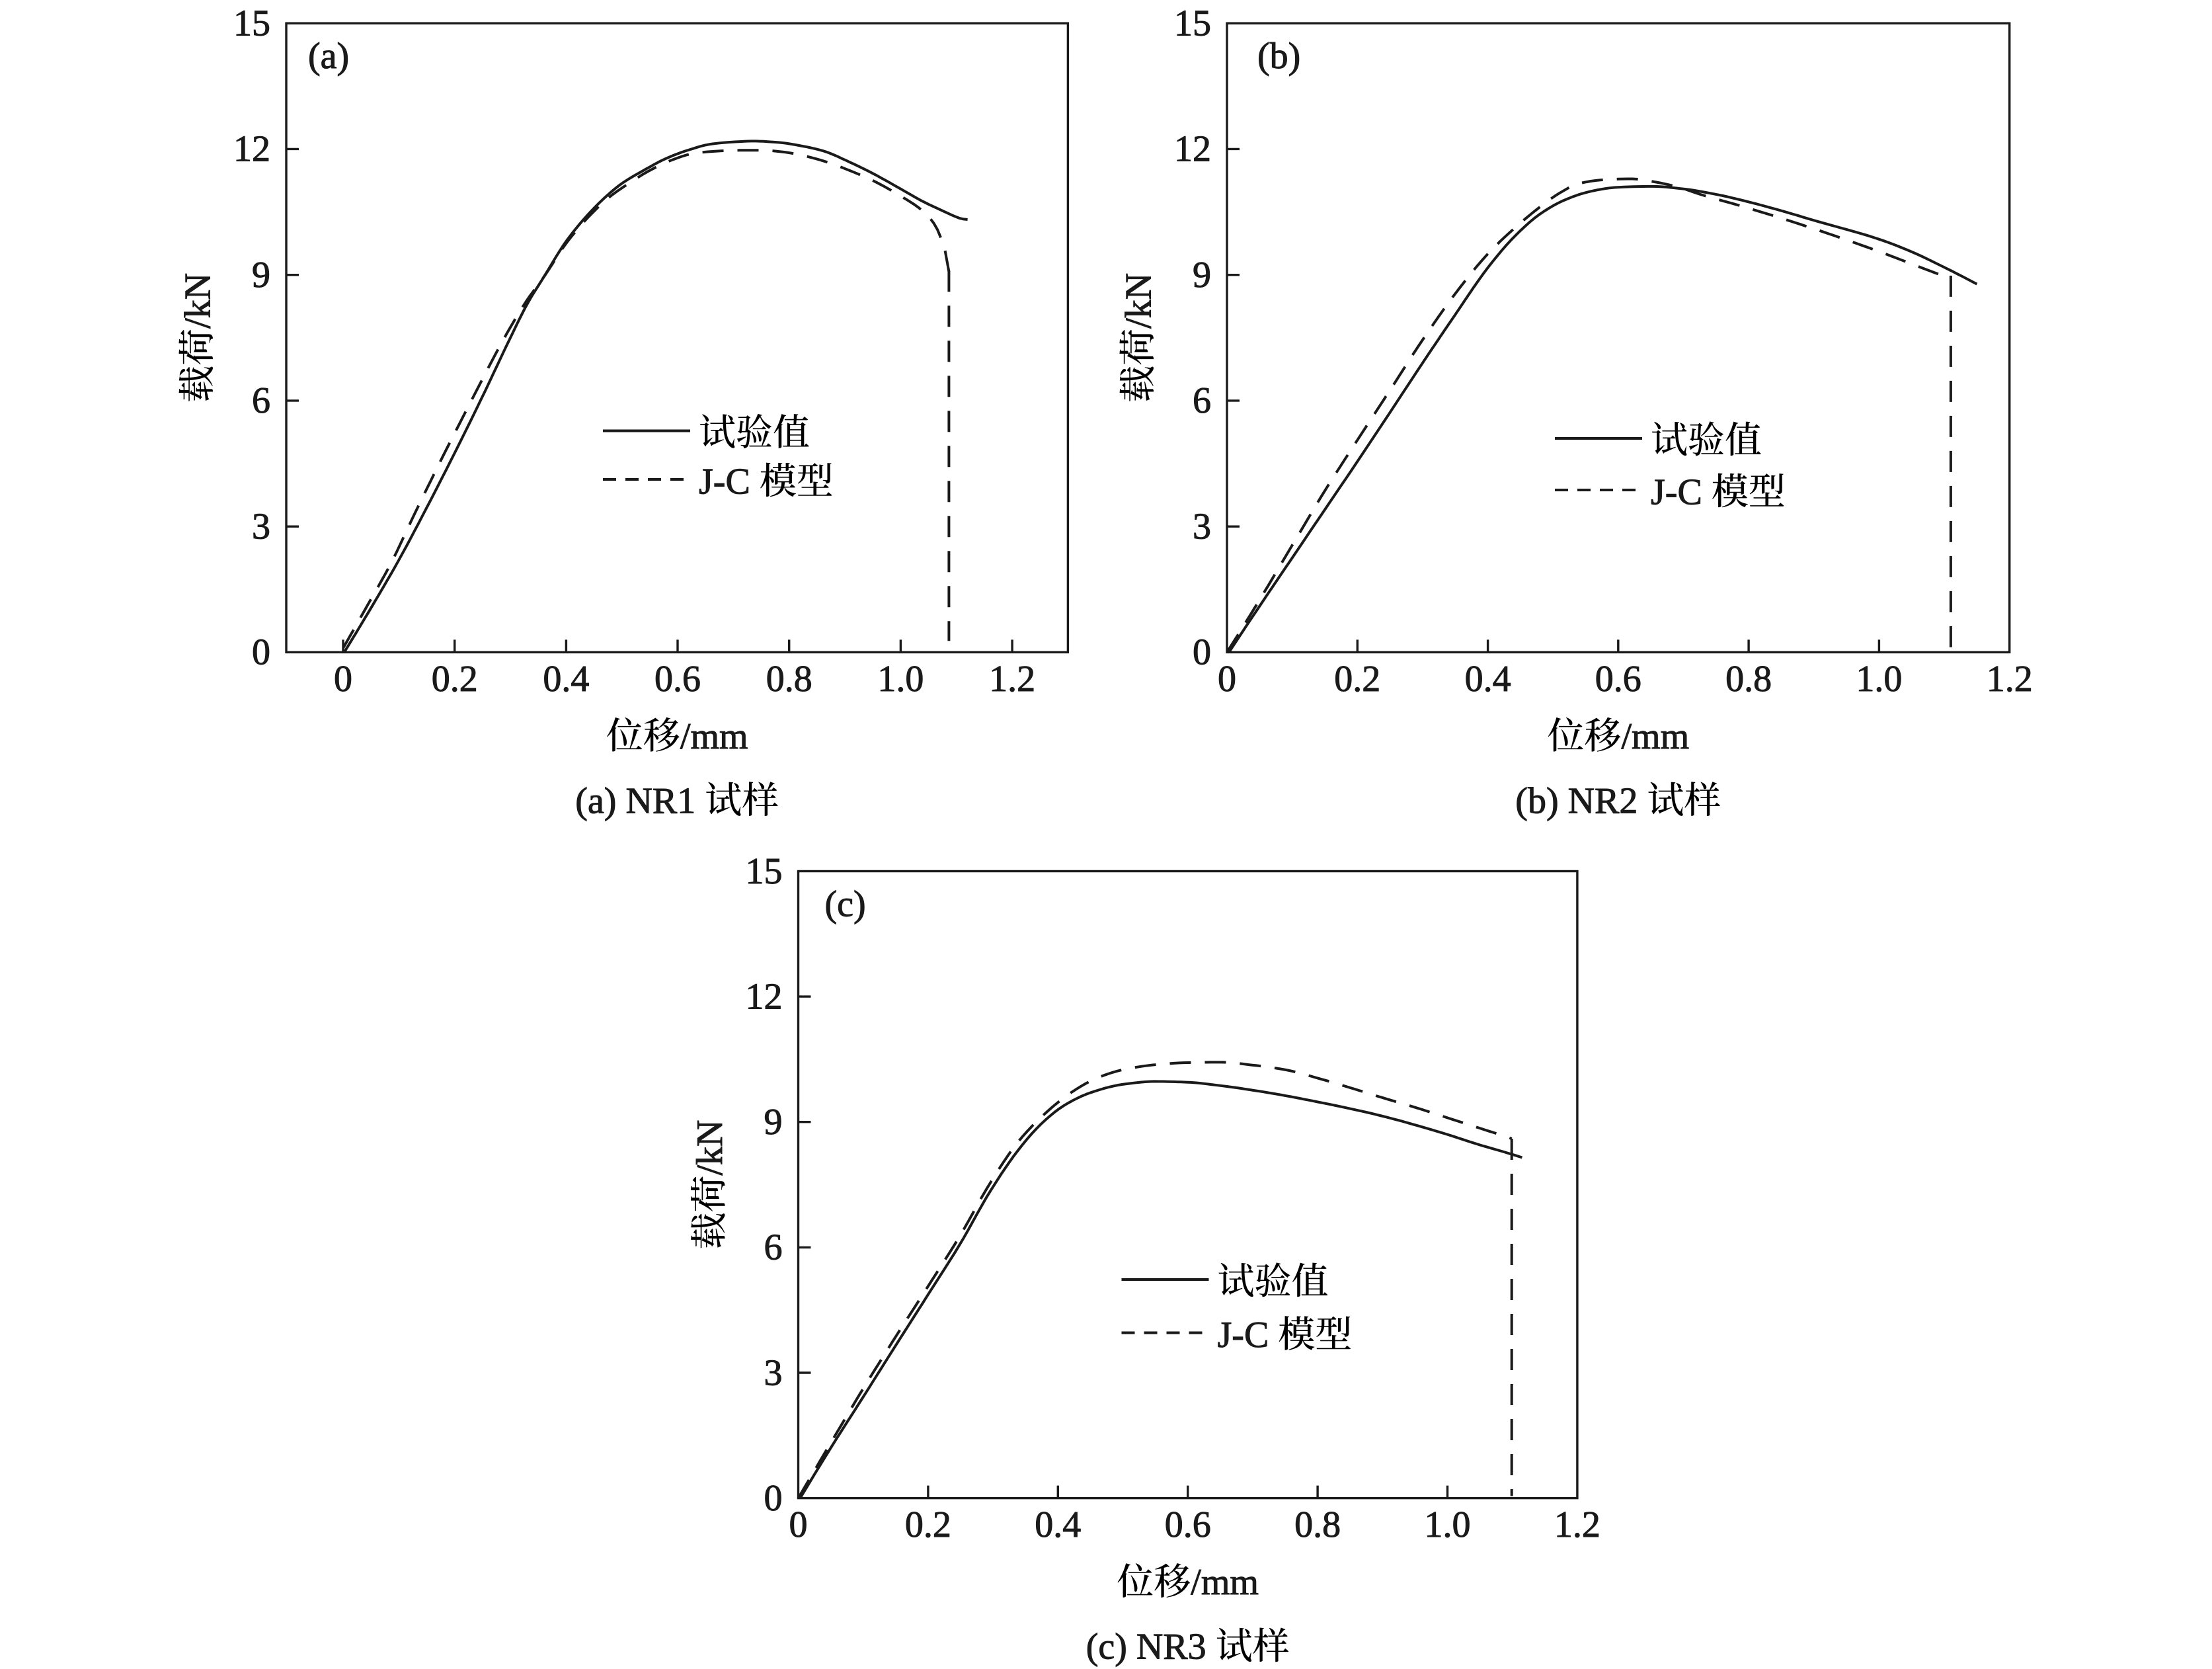 This screenshot has height=1669, width=2212. What do you see at coordinates (1576, 800) in the screenshot?
I see `svg-text: (b) NR2` at bounding box center [1576, 800].